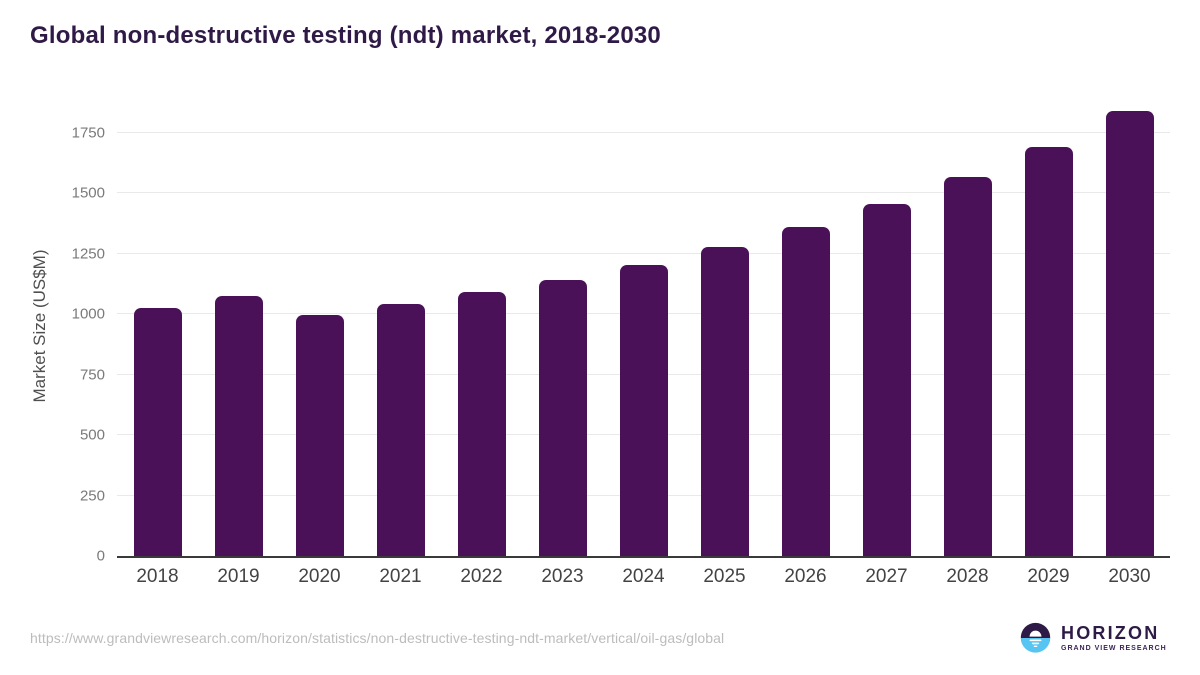 The width and height of the screenshot is (1200, 675). What do you see at coordinates (967, 366) in the screenshot?
I see `bar-2028` at bounding box center [967, 366].